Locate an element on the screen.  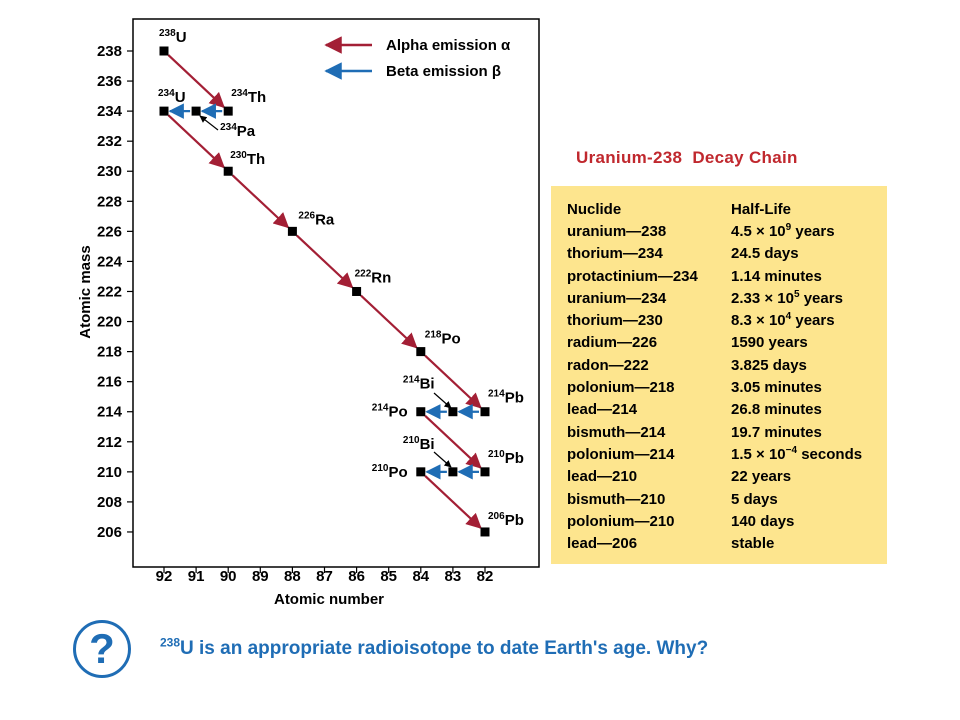
y-tick-label: 230 is located at coordinates (109, 171).